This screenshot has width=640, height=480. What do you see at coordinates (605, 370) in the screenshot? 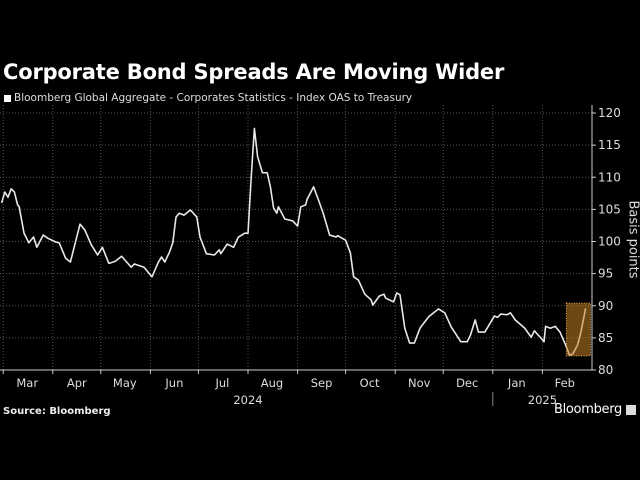
I see `y-tick-label: 80` at bounding box center [605, 370].